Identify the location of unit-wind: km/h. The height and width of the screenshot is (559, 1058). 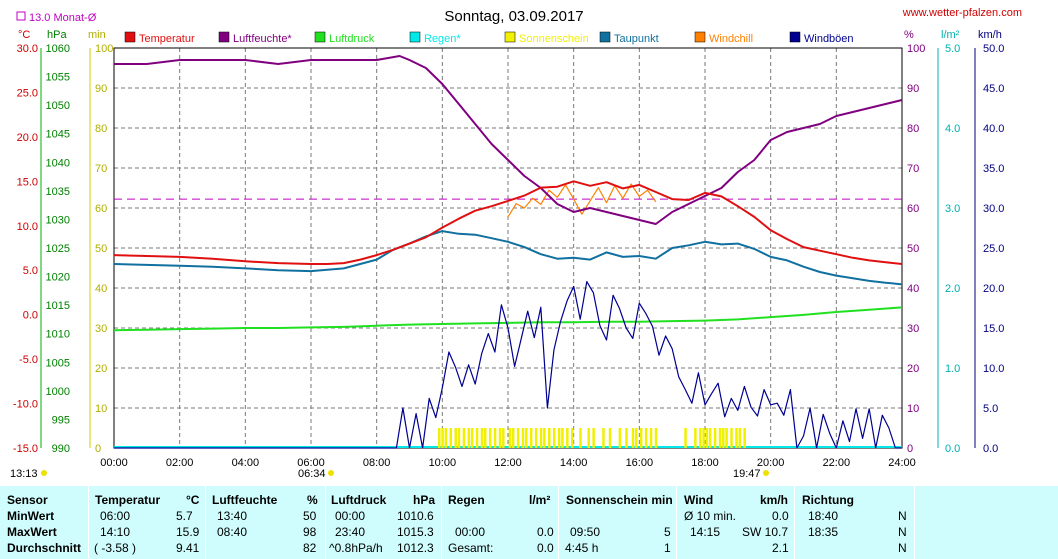
(774, 500).